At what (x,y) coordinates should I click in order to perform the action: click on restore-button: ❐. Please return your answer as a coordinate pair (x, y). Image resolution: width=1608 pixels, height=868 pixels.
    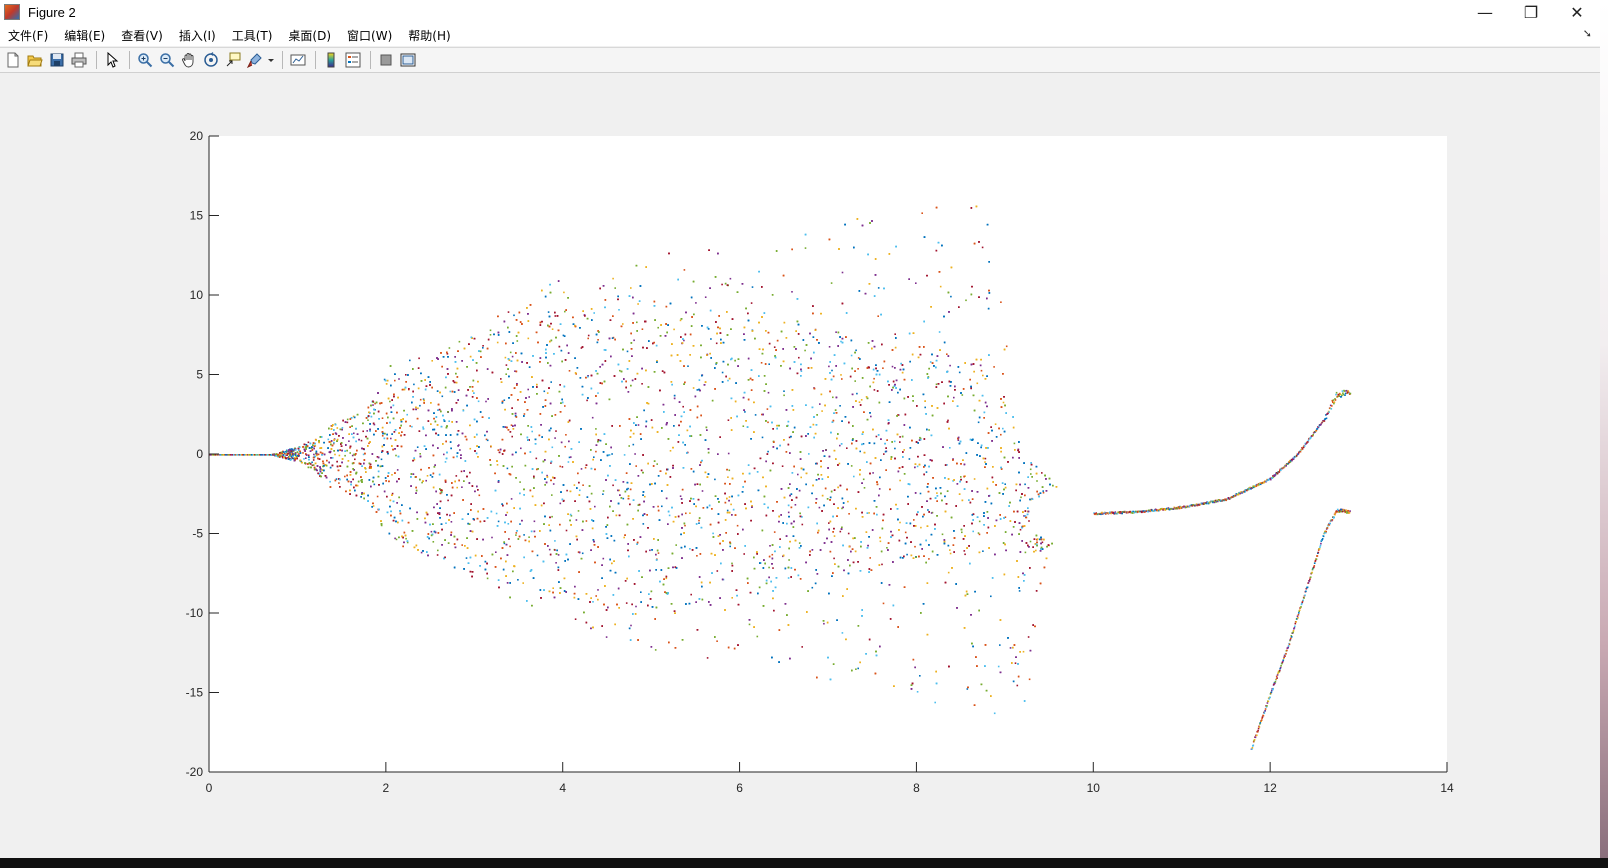
    Looking at the image, I should click on (1531, 12).